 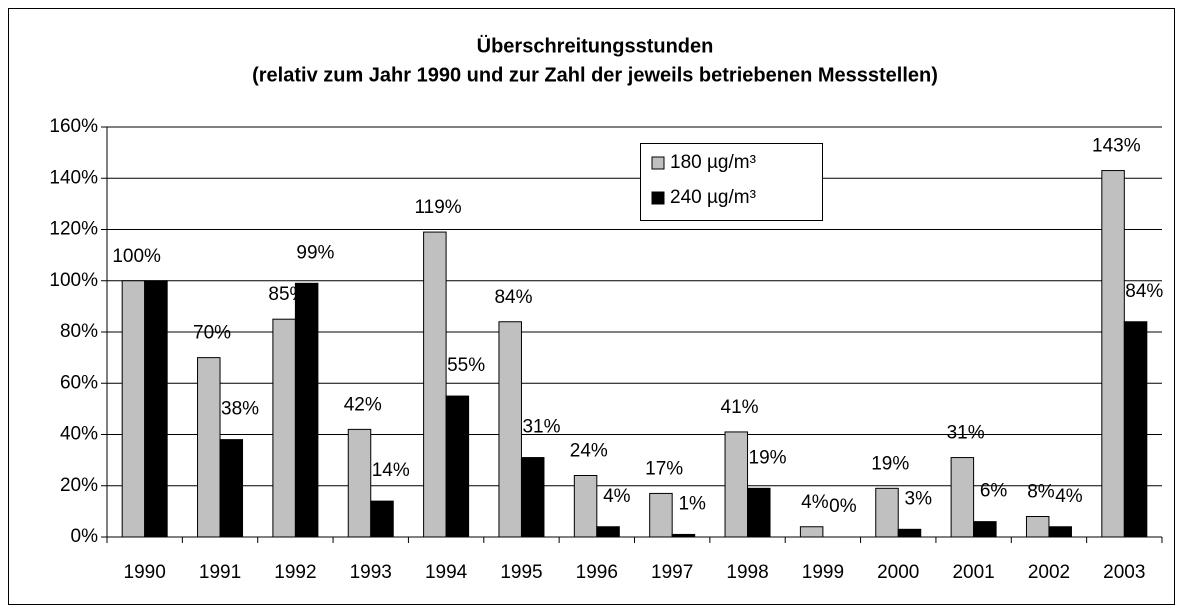 I want to click on value-label: 42%, so click(x=363, y=404).